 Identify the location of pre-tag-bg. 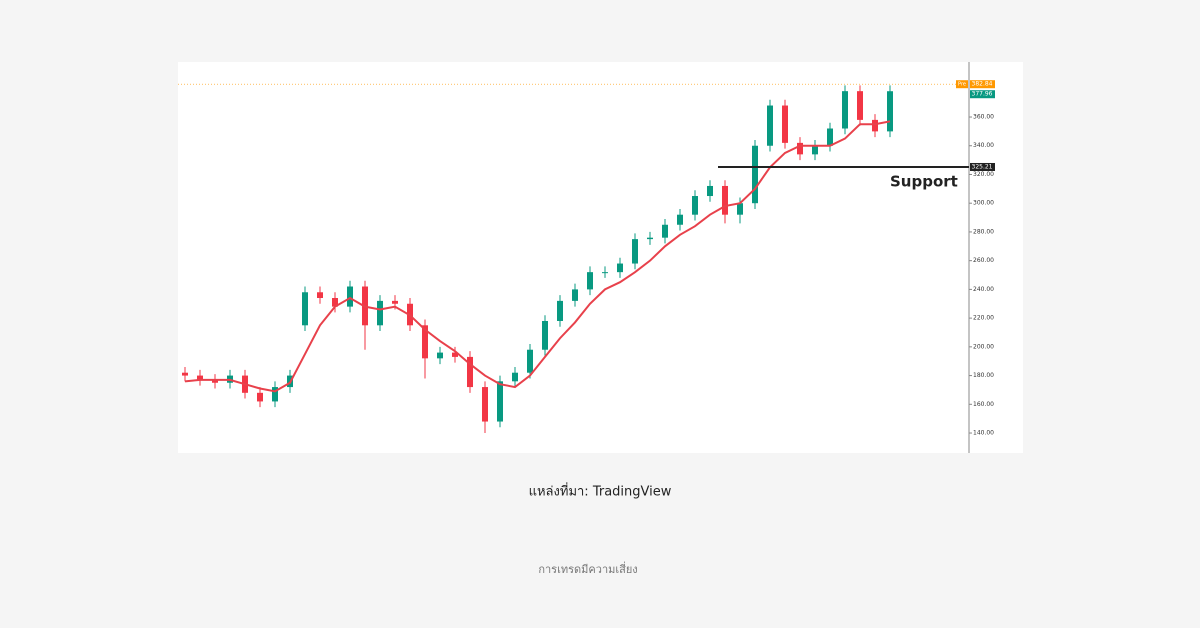
(962, 84).